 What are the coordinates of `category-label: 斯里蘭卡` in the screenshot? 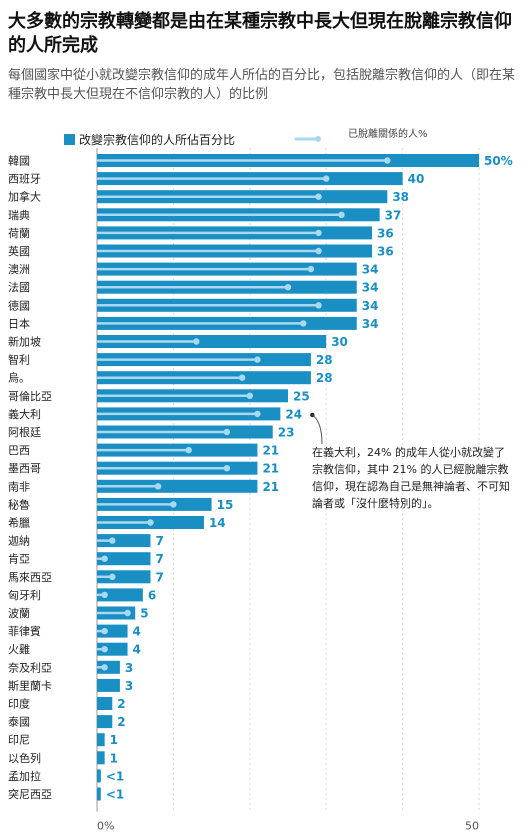 It's located at (30, 685).